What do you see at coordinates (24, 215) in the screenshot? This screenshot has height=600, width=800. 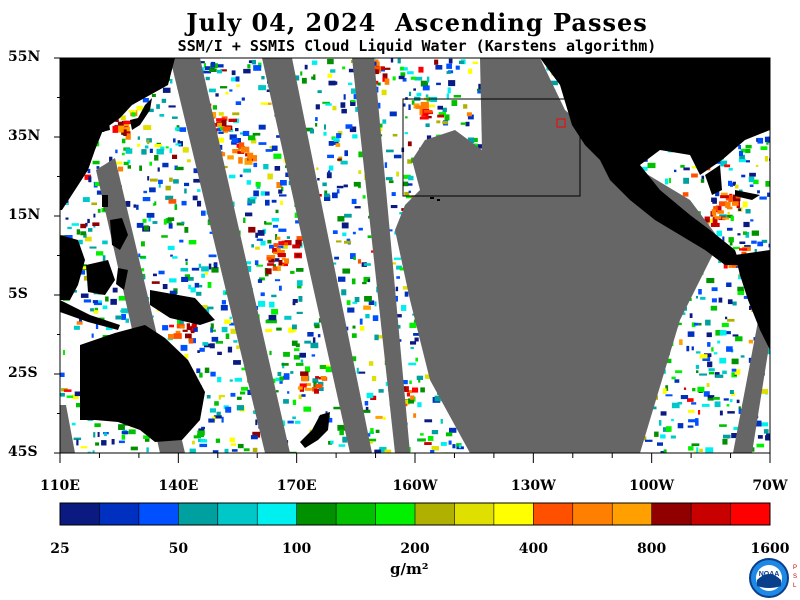 I see `lat-label: 15N` at bounding box center [24, 215].